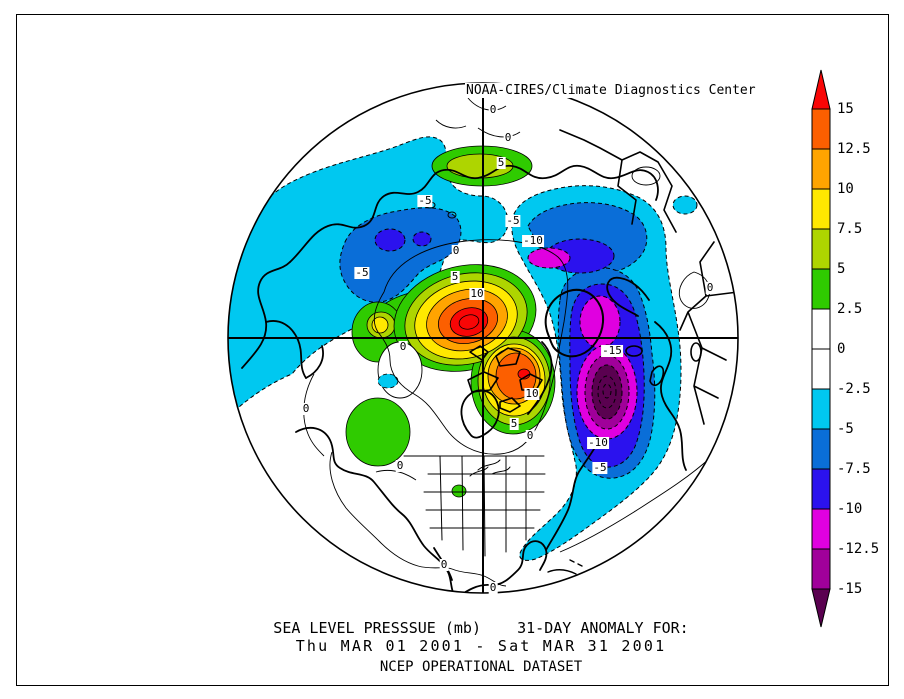 This screenshot has height=699, width=904. What do you see at coordinates (821, 89) in the screenshot?
I see `colorbar-top-arrow` at bounding box center [821, 89].